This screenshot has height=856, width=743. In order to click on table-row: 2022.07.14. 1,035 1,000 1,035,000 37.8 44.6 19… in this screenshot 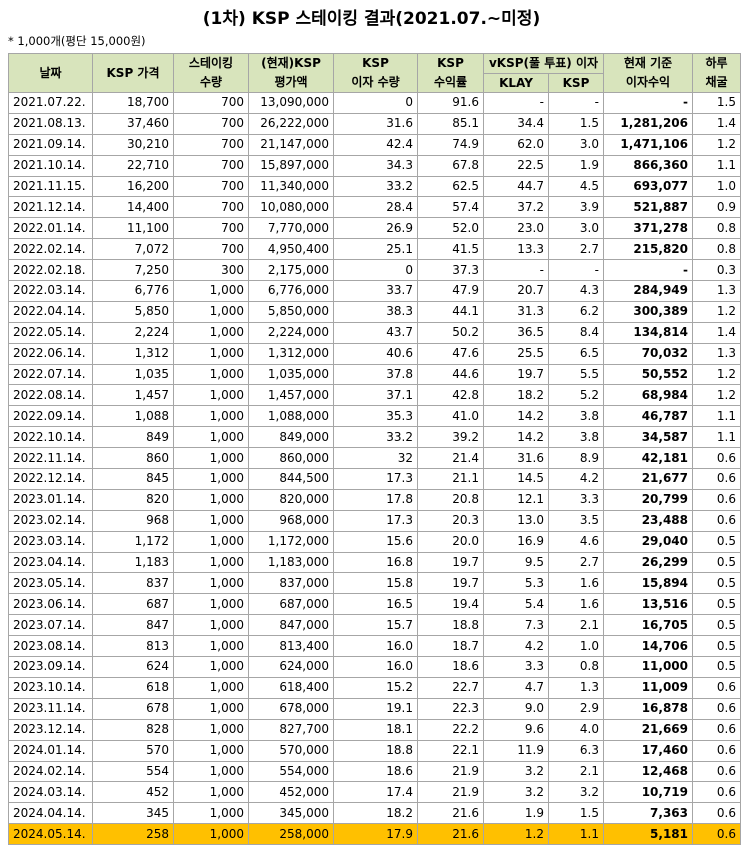, I will do `click(374, 374)`.